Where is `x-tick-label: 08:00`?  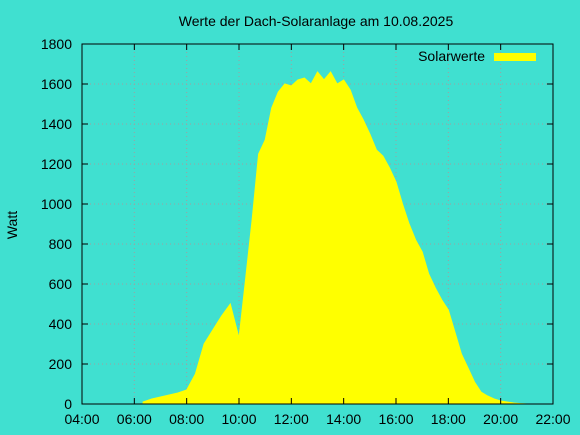 x-tick-label: 08:00 is located at coordinates (186, 419).